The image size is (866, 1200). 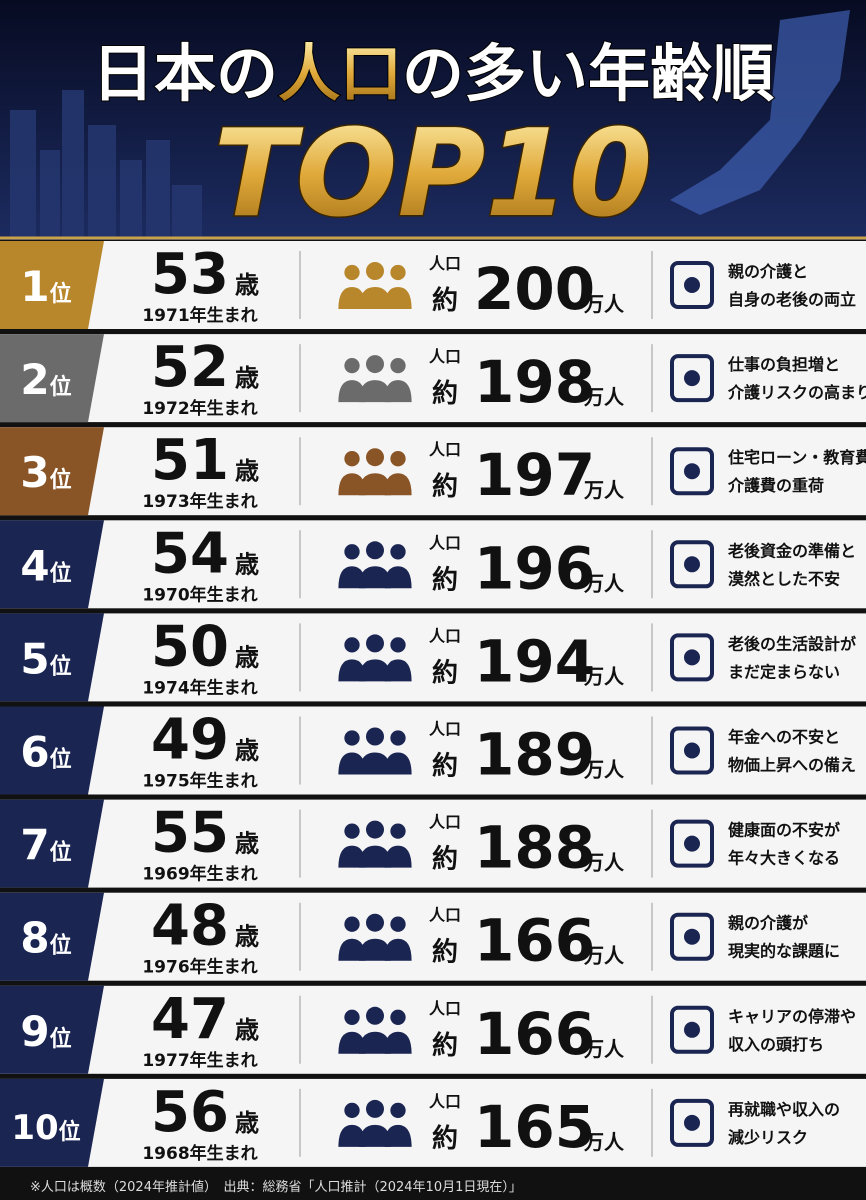 I want to click on birth-year: 1973年生まれ, so click(x=199, y=501).